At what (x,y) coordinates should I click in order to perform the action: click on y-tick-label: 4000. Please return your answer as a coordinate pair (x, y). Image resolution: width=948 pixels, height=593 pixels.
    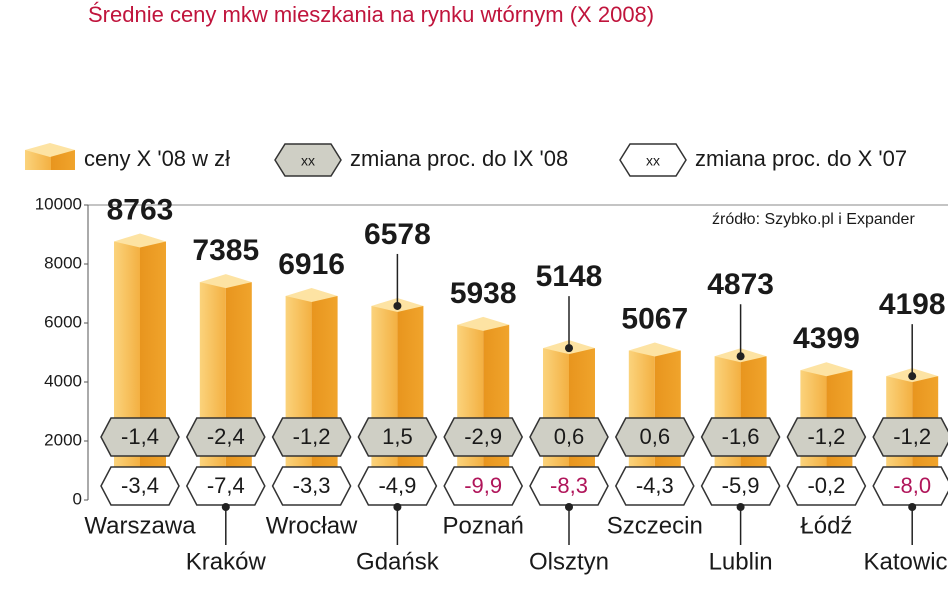
    Looking at the image, I should click on (63, 380).